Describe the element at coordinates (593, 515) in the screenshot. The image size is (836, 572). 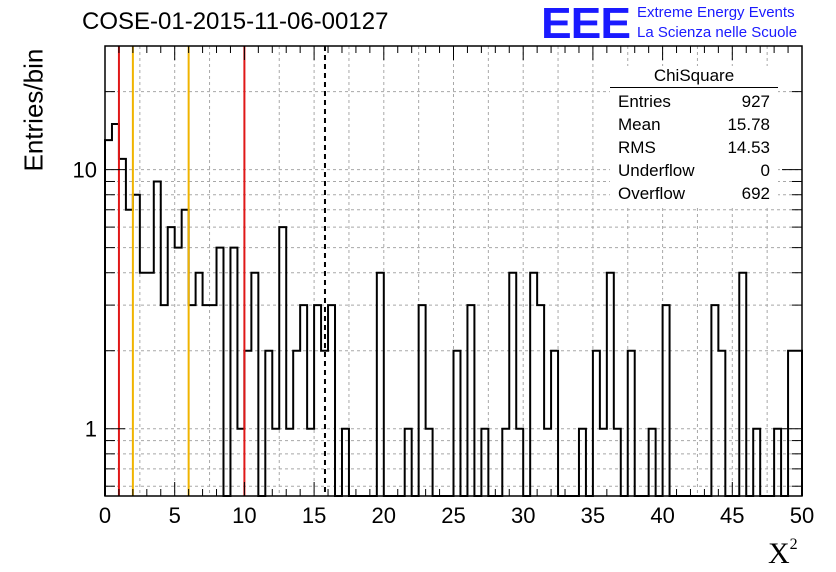
I see `x-tick-label: 35` at that location.